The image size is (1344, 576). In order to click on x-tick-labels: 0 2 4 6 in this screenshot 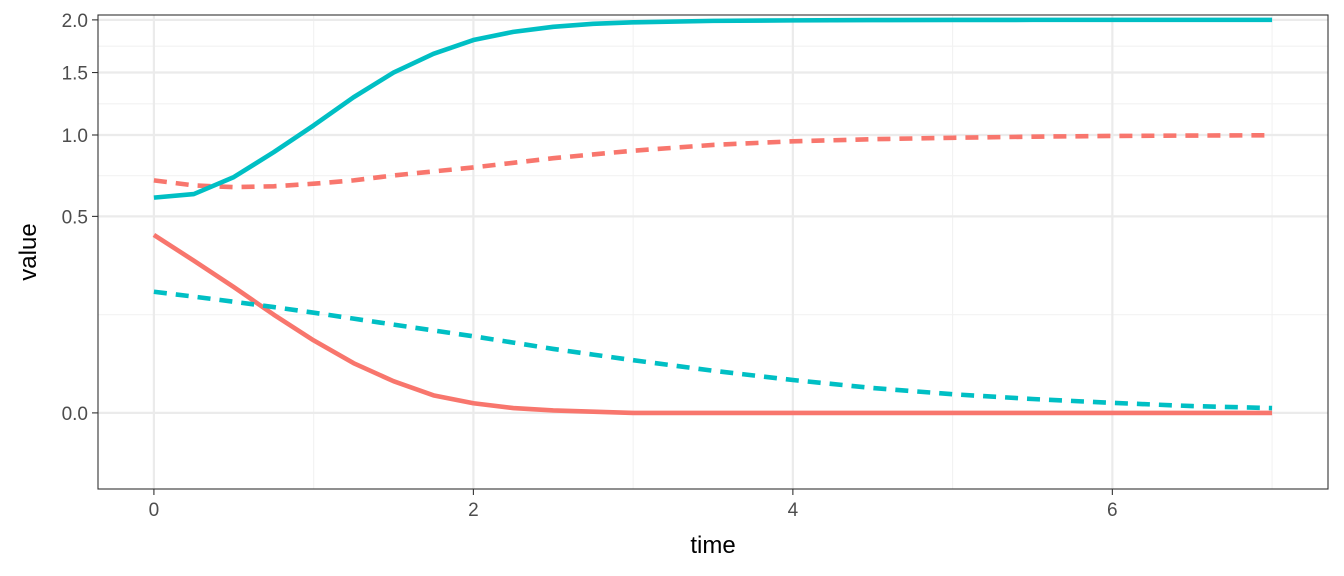, I will do `click(633, 510)`.